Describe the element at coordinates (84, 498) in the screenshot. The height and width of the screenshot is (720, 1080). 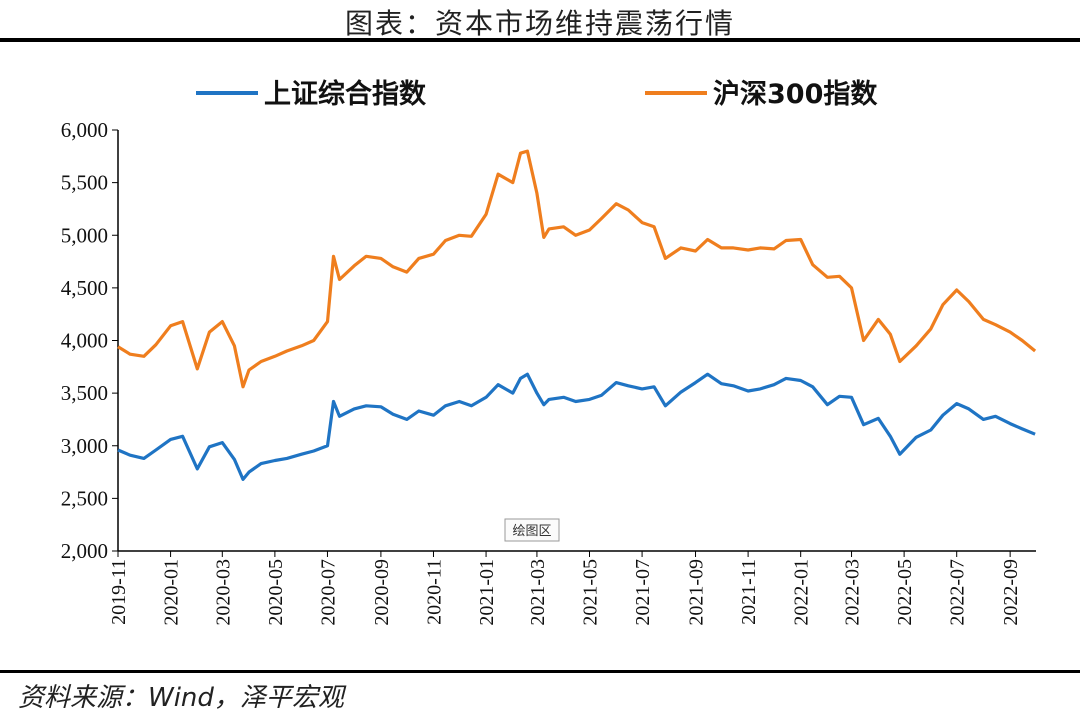
I see `y-tick-label: 2,500` at that location.